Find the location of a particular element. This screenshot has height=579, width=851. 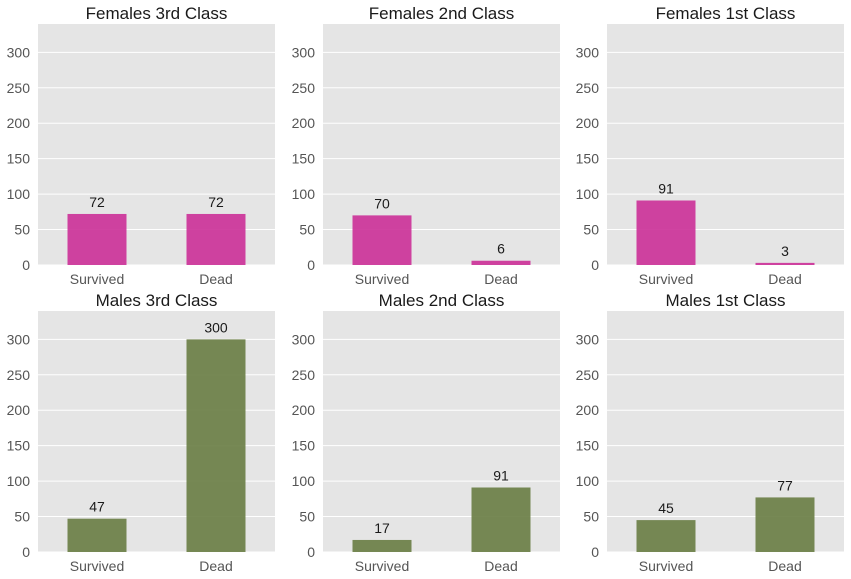

data-label: 47 is located at coordinates (97, 507).